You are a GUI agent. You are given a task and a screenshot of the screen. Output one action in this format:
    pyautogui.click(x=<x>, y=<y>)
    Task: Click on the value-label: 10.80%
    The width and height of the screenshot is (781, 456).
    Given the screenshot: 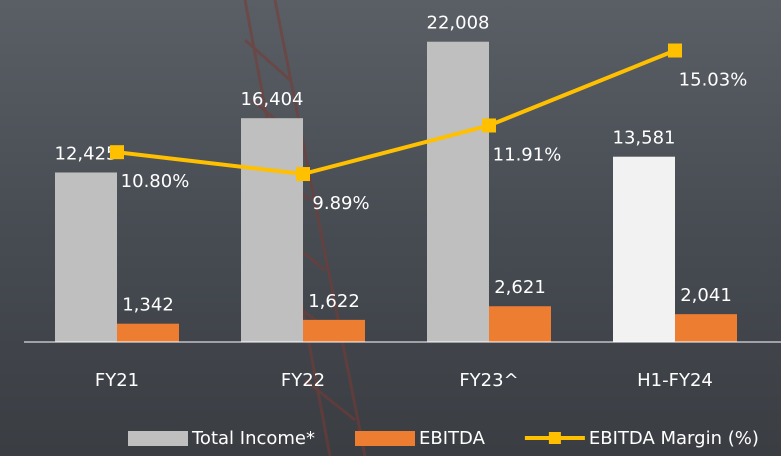 What is the action you would take?
    pyautogui.click(x=155, y=181)
    